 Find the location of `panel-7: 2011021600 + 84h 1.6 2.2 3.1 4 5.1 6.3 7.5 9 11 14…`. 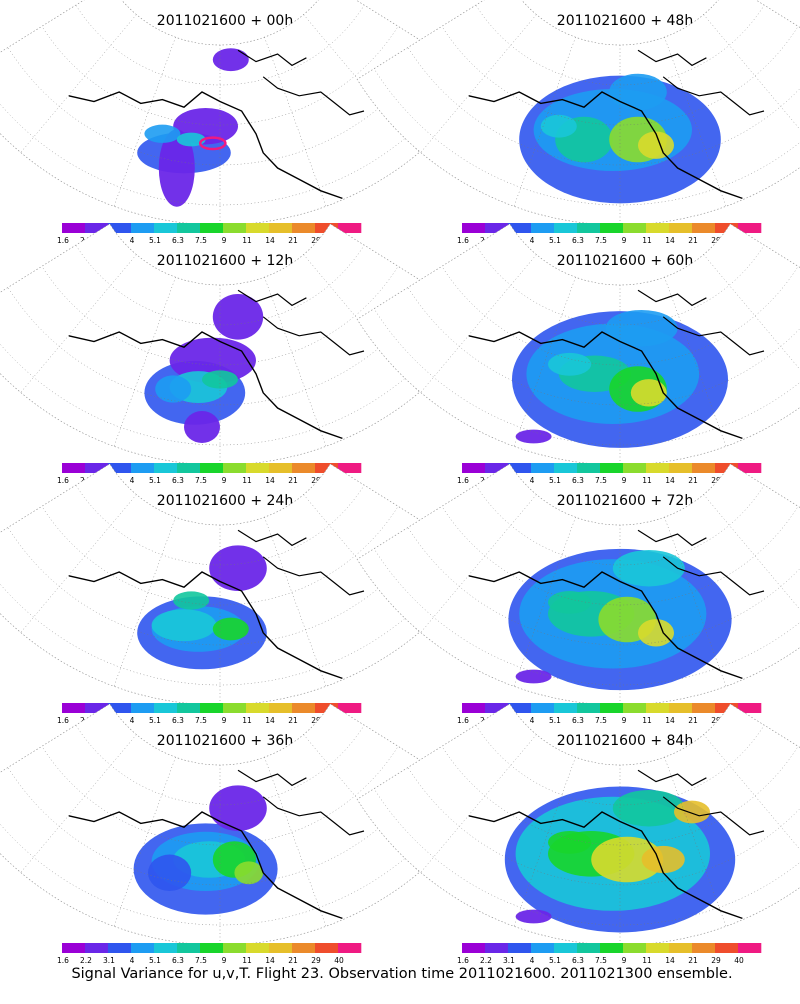

panel-7: 2011021600 + 84h 1.6 2.2 3.1 4 5.1 6.3 7.5 9 11 14… is located at coordinates (578, 834).